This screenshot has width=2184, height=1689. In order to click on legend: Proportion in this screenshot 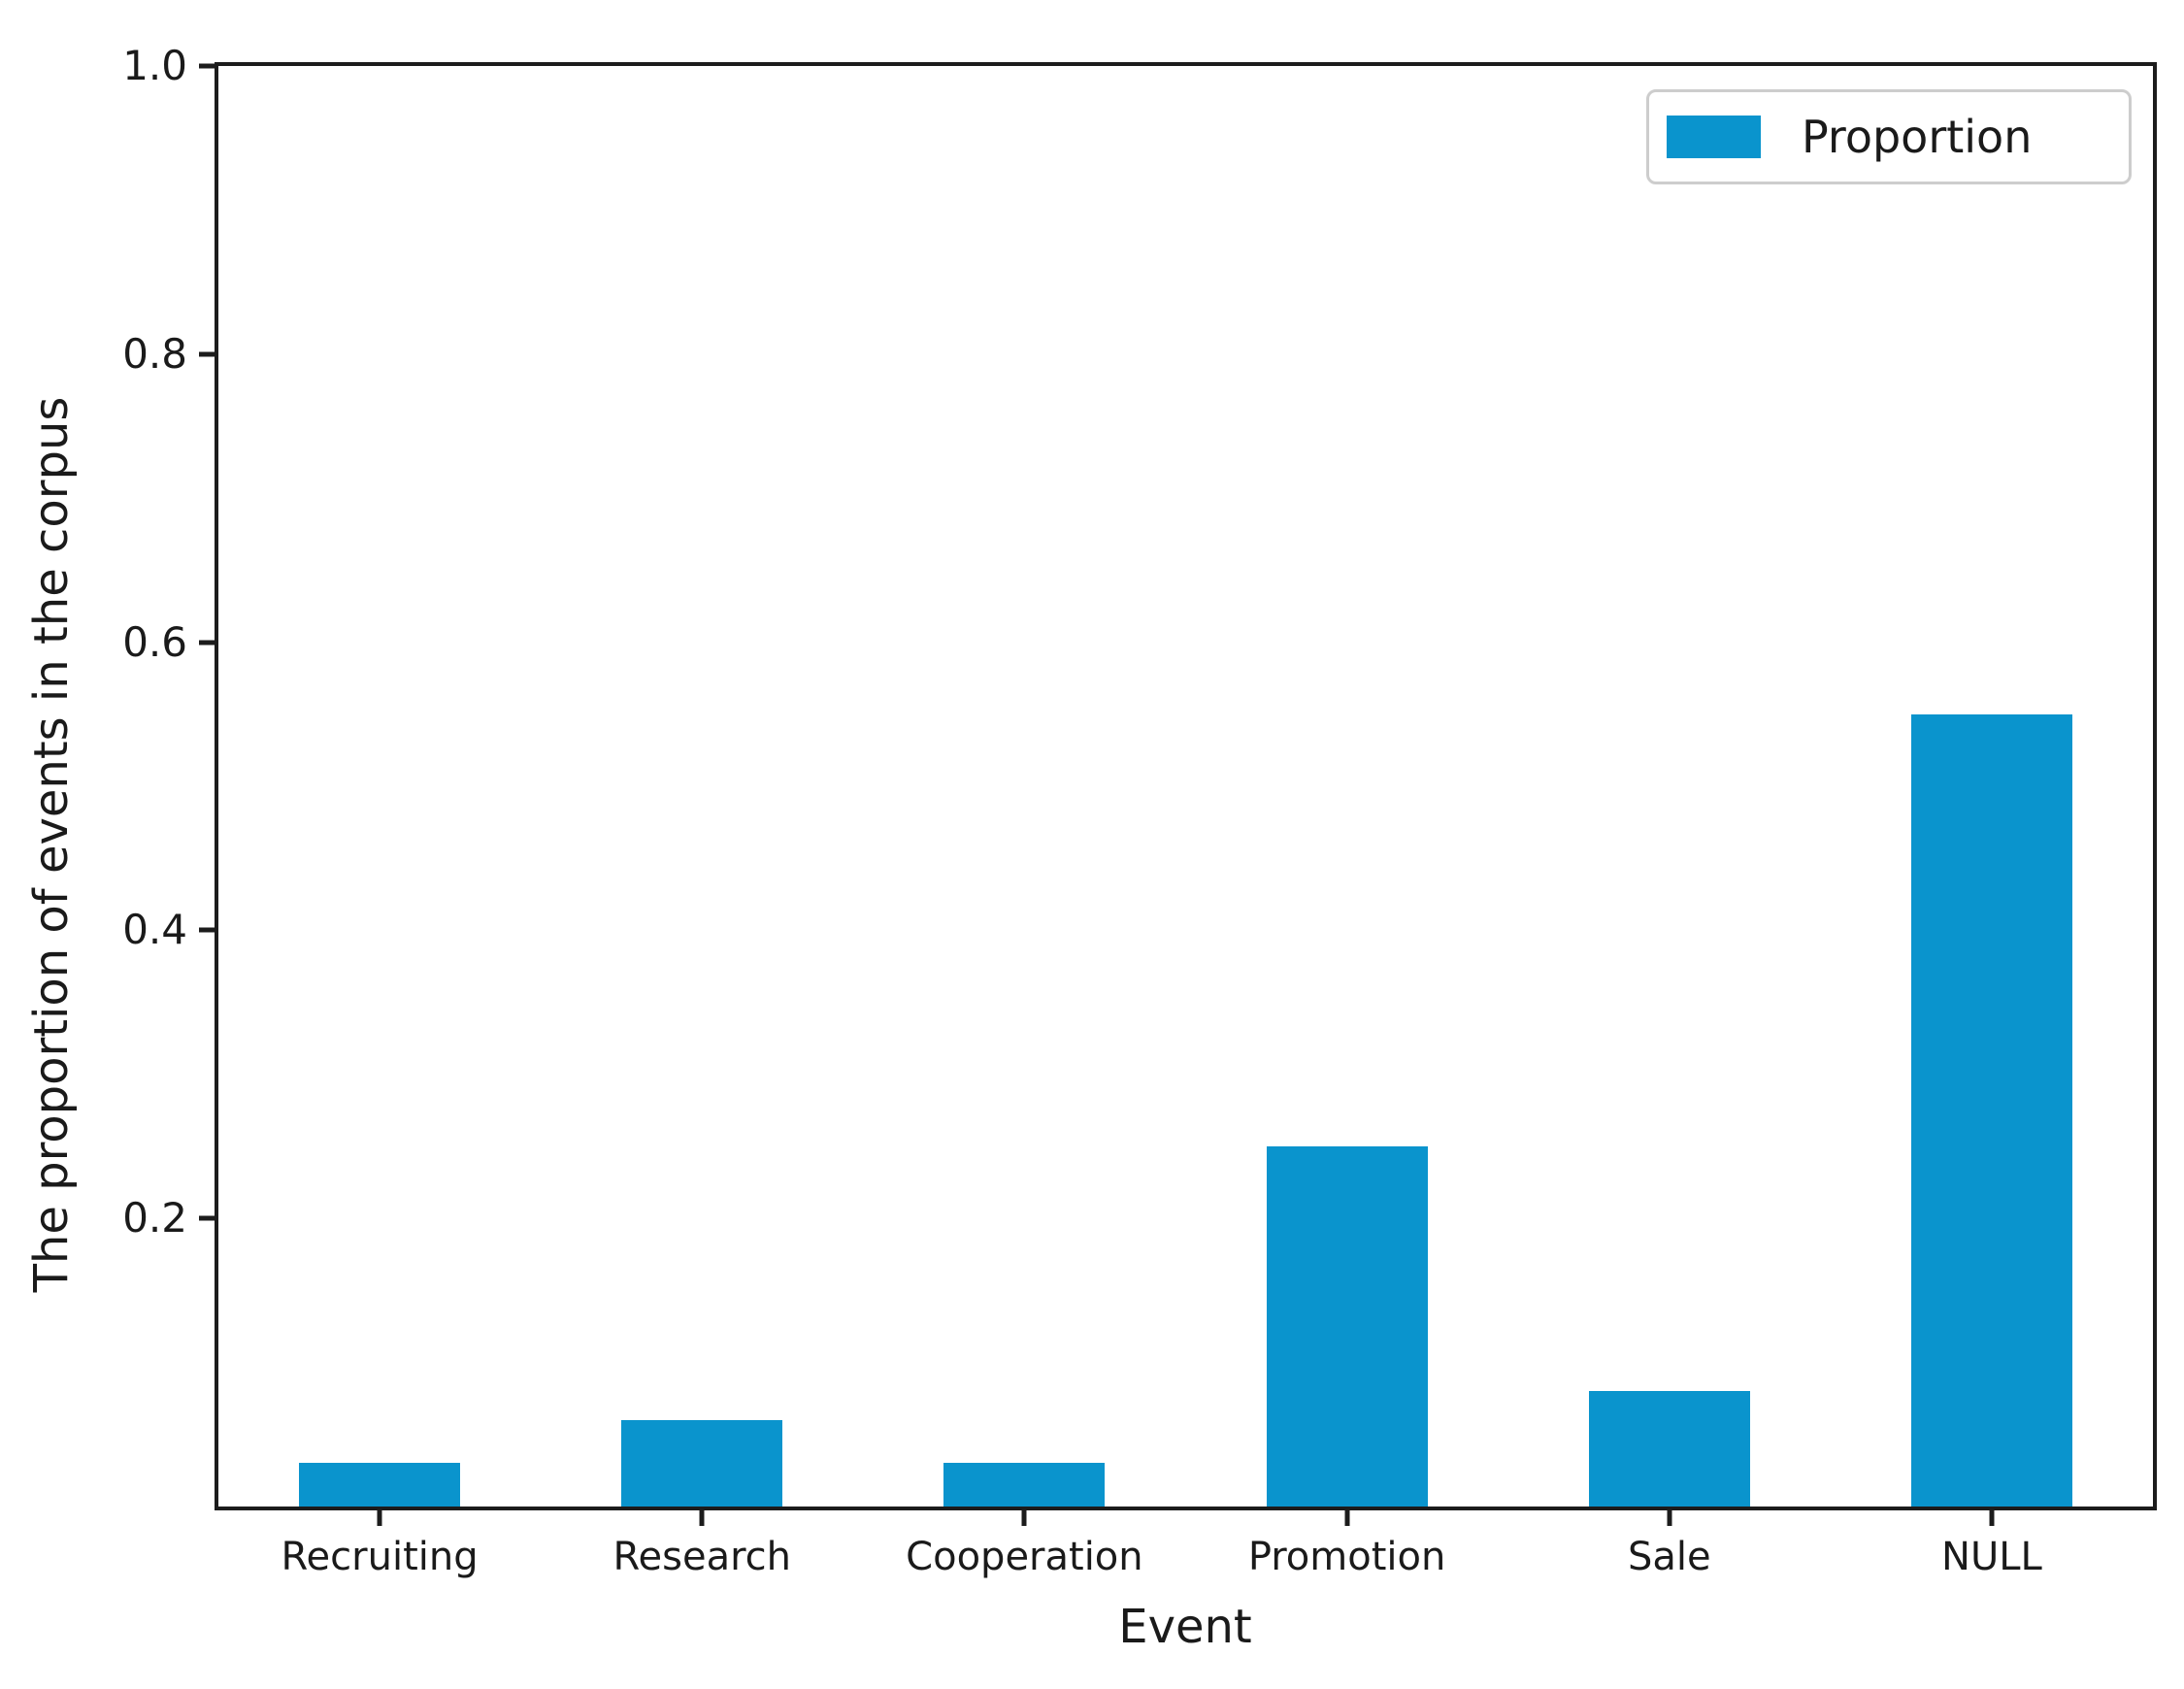, I will do `click(1889, 136)`.